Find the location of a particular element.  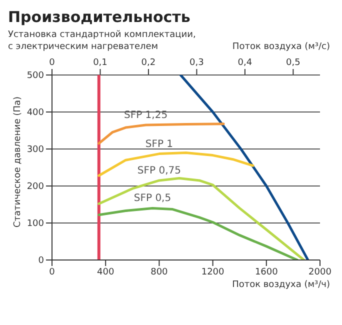

y-tick-label: 0 is located at coordinates (41, 261).